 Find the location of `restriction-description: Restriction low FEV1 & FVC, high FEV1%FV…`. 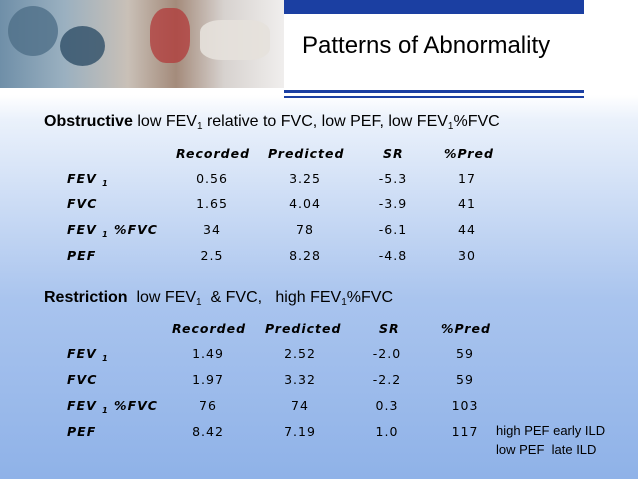

restriction-description: Restriction low FEV1 & FVC, high FEV1%FV… is located at coordinates (218, 298).